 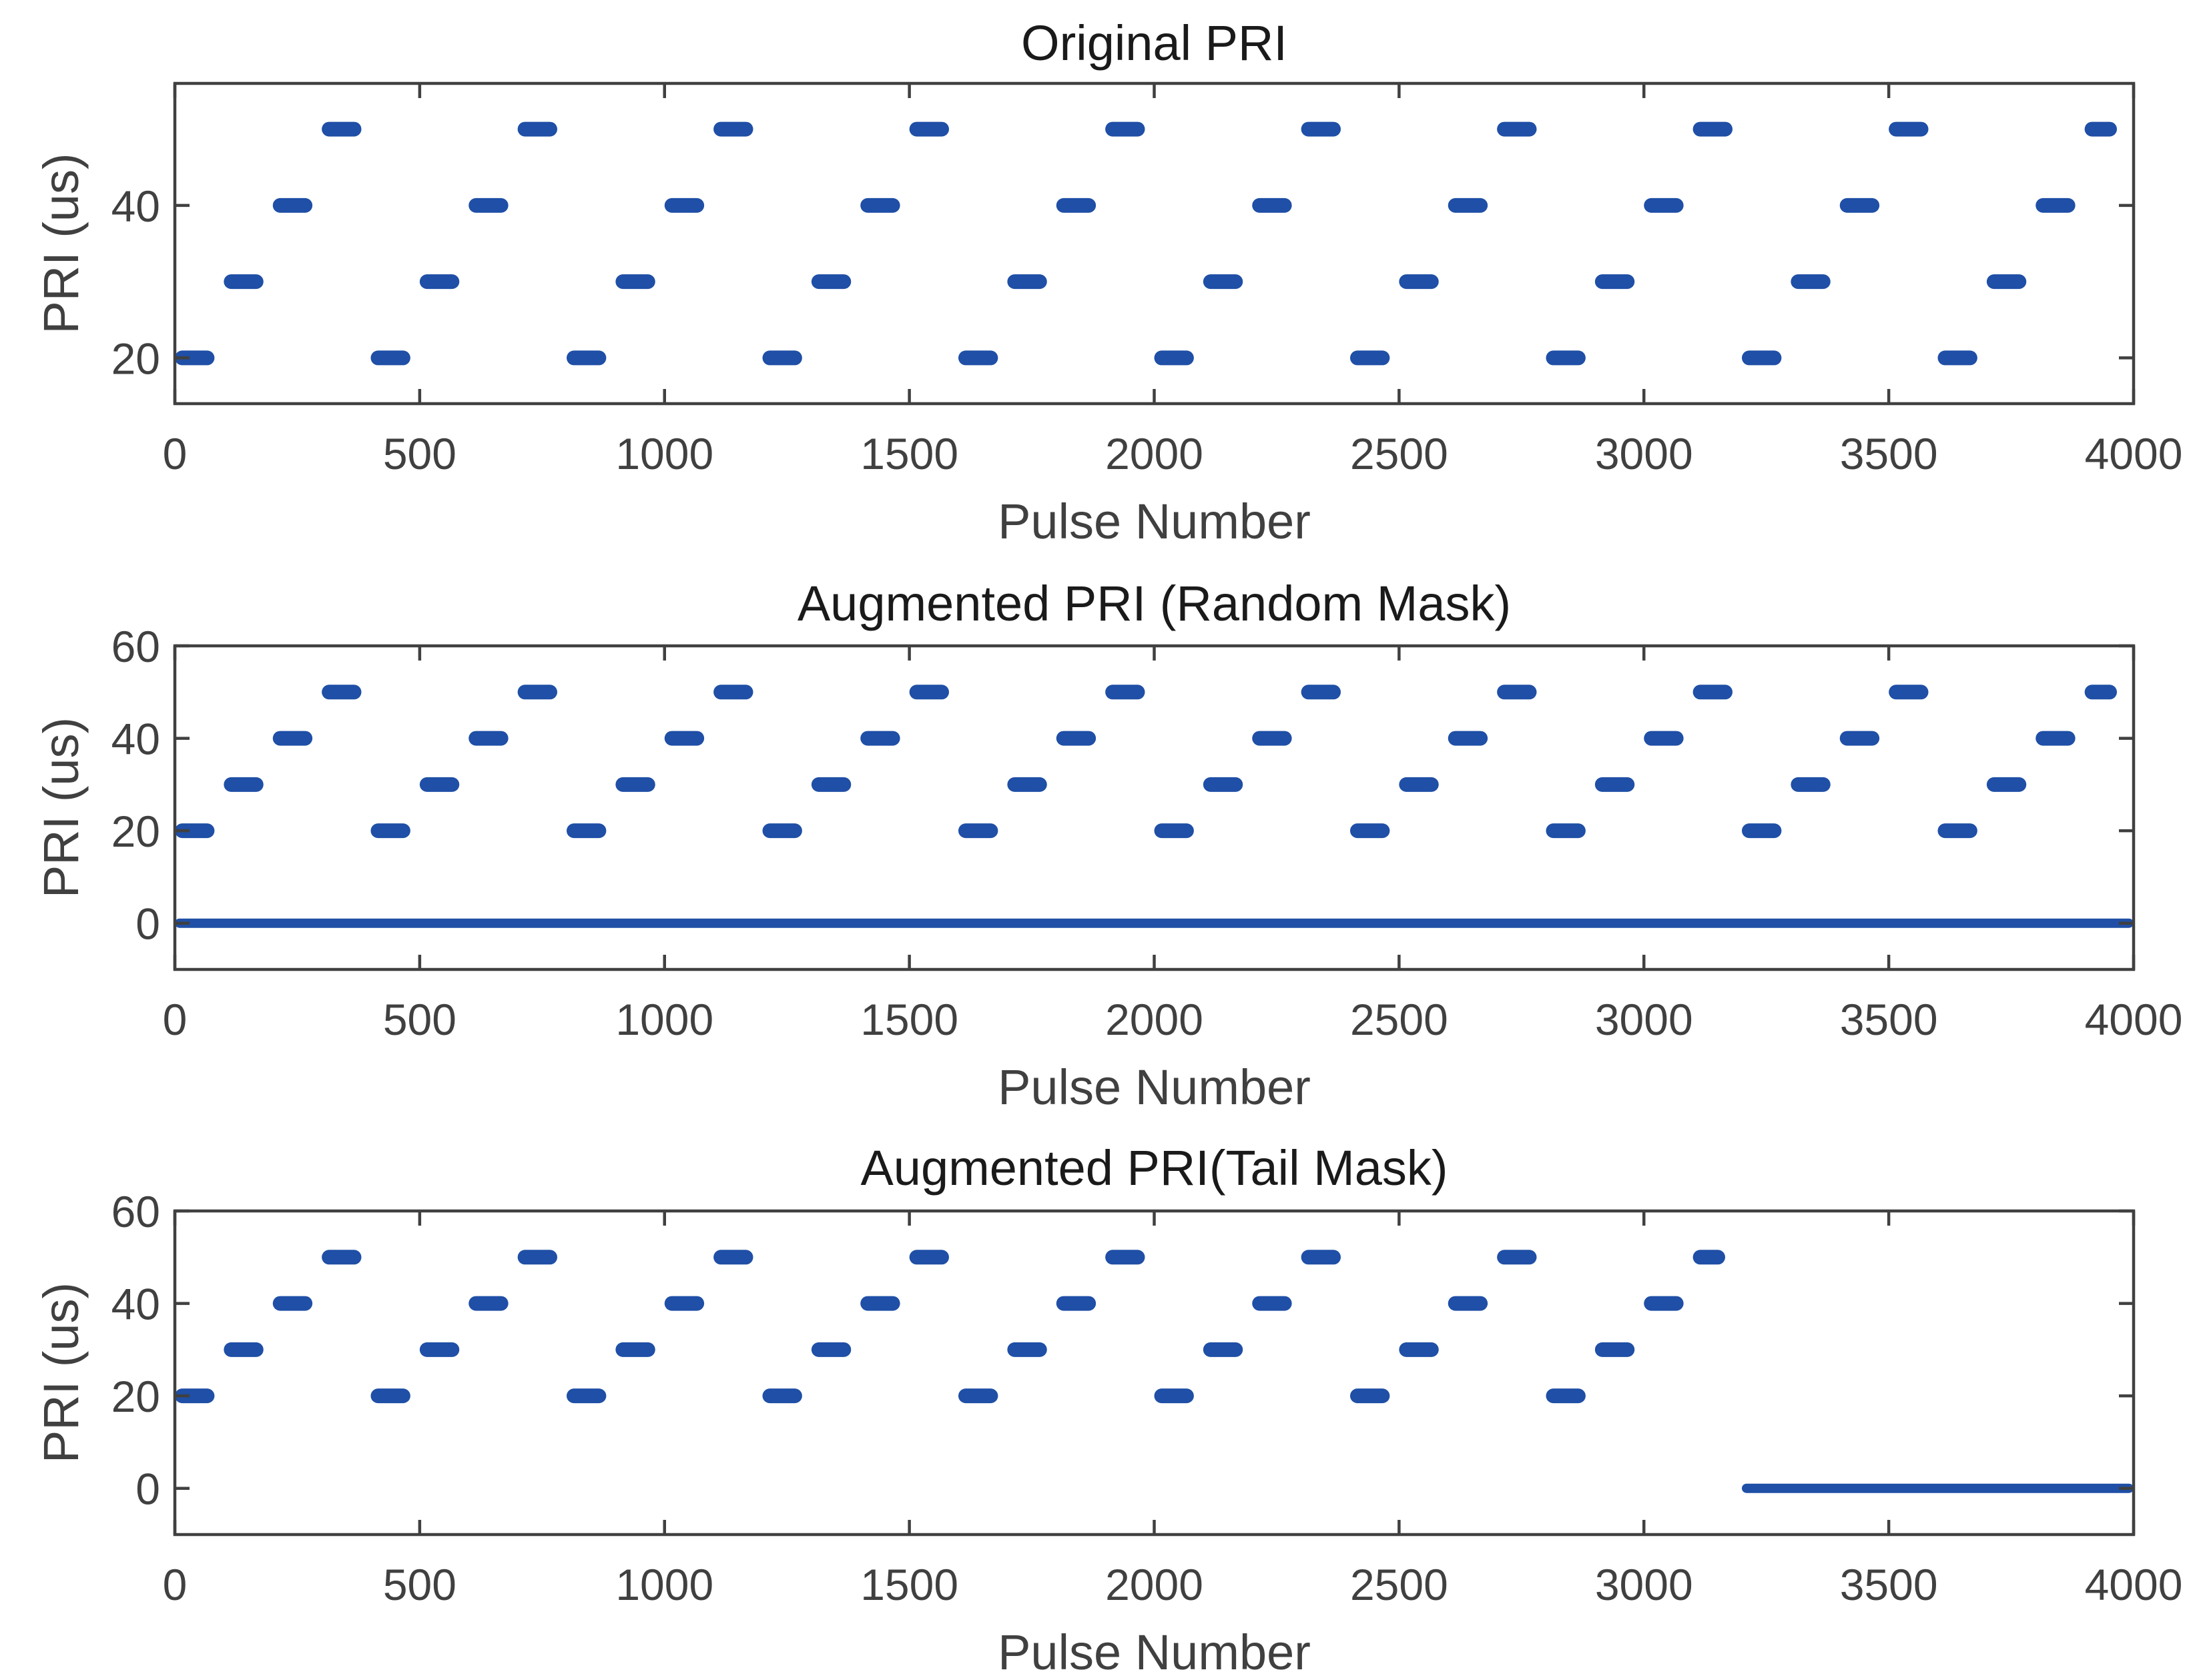 What do you see at coordinates (135, 1305) in the screenshot?
I see `y-tick-label: 40` at bounding box center [135, 1305].